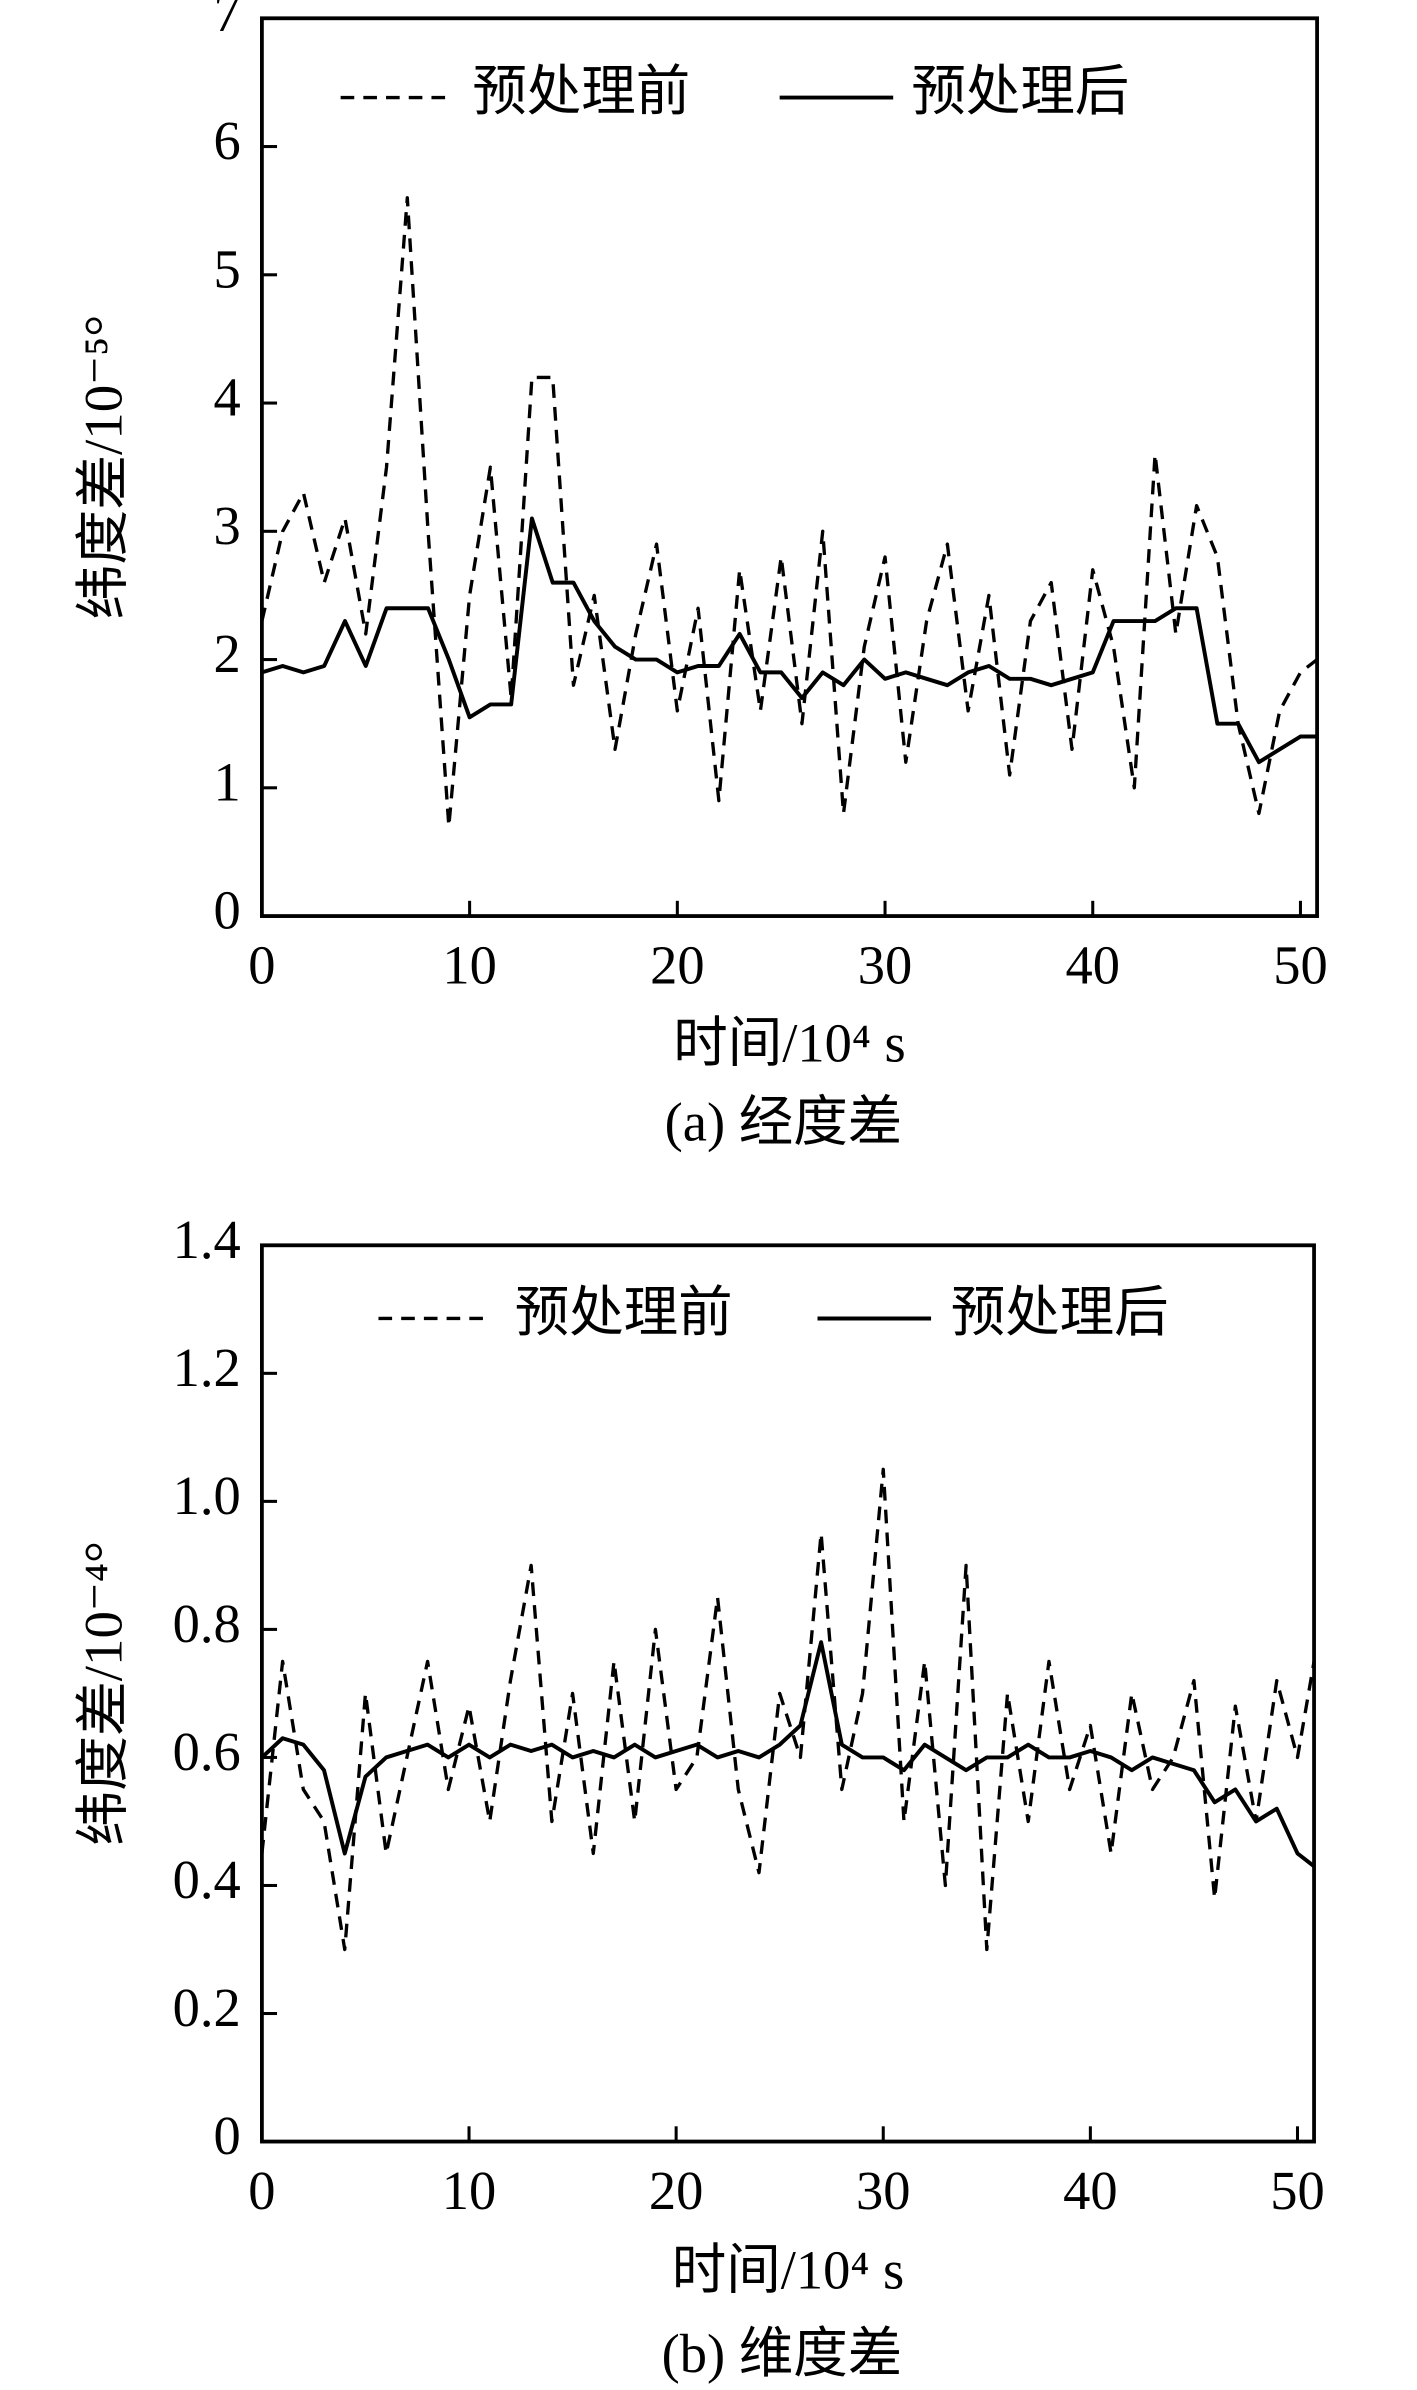  Describe the element at coordinates (226, 140) in the screenshot. I see `y-tick-label: 6` at that location.